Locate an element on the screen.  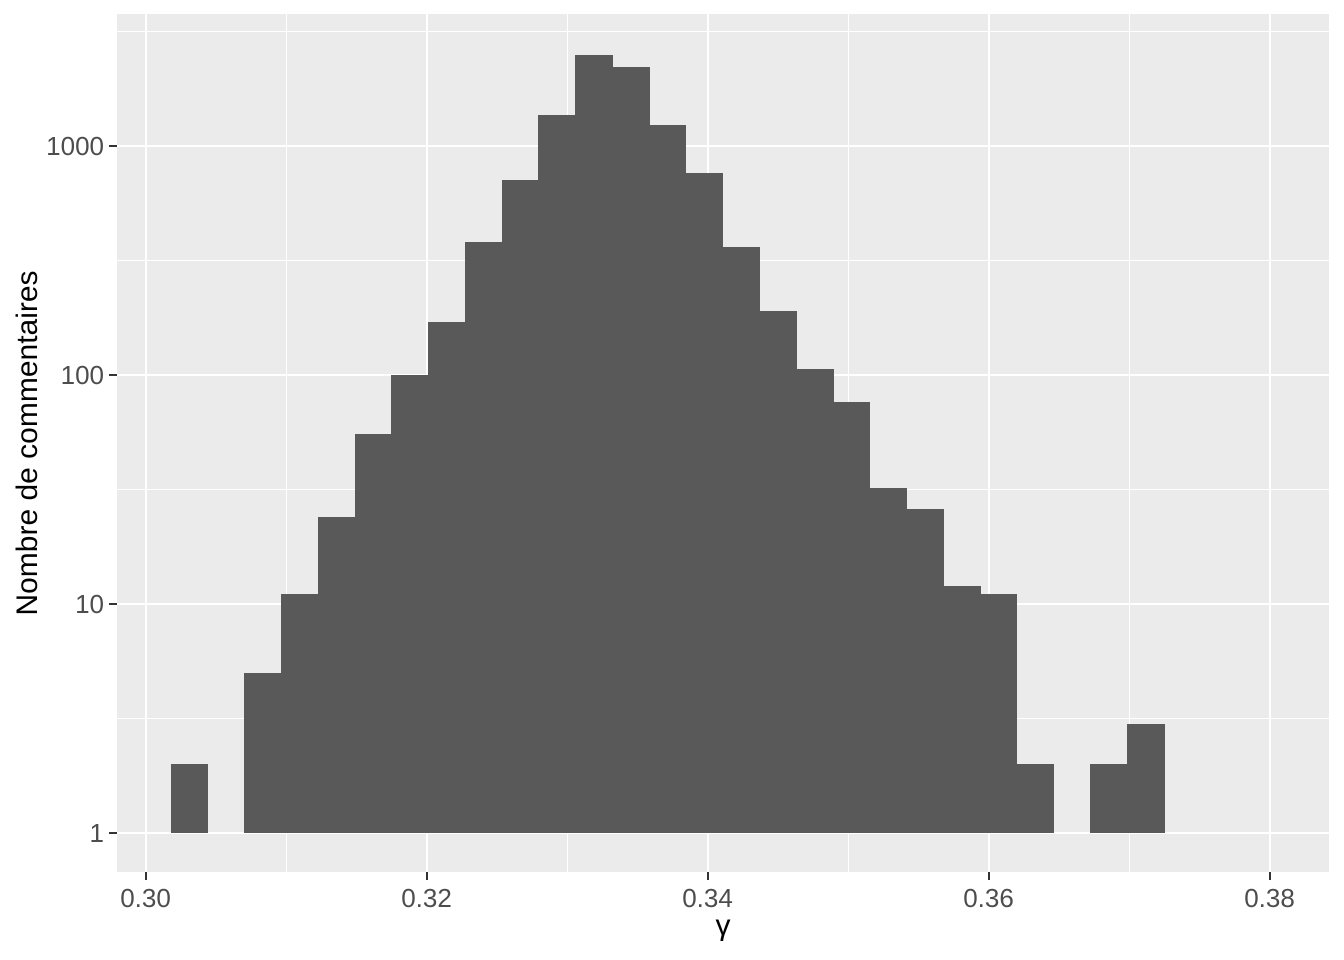
x-tick-label: 0.36 is located at coordinates (988, 898).